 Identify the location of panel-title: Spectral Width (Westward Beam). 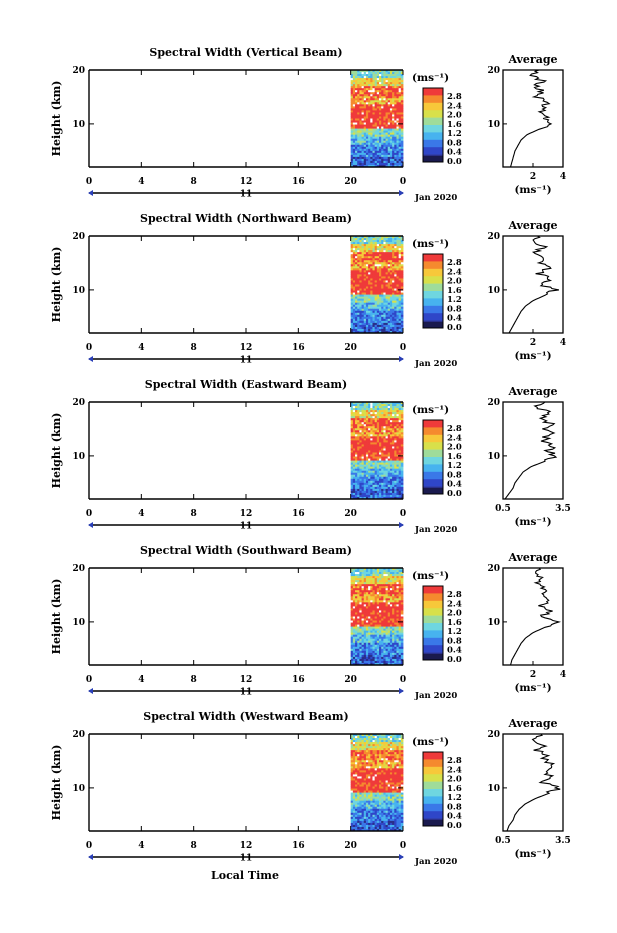
(245, 716).